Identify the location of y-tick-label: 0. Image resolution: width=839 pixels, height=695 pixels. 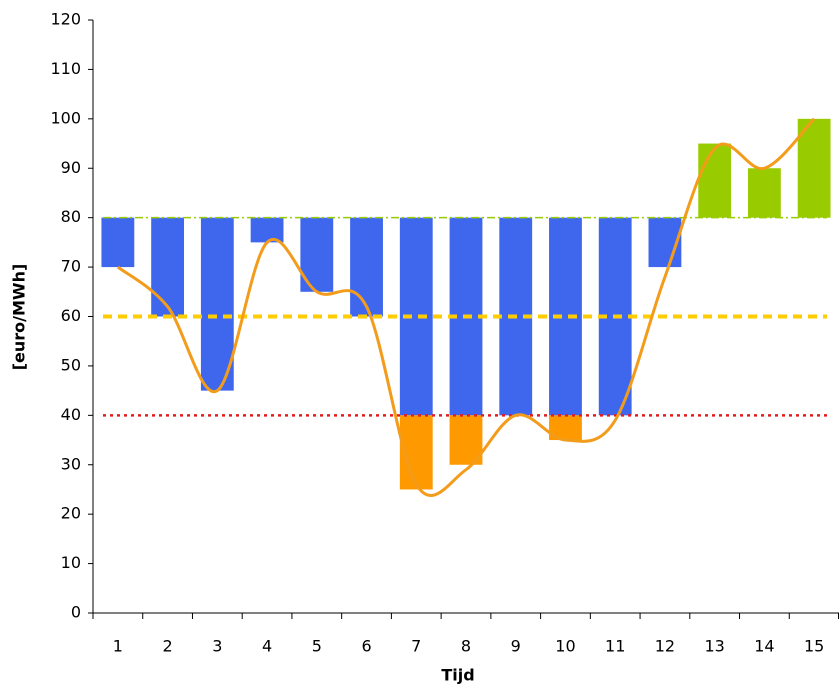
(76, 612).